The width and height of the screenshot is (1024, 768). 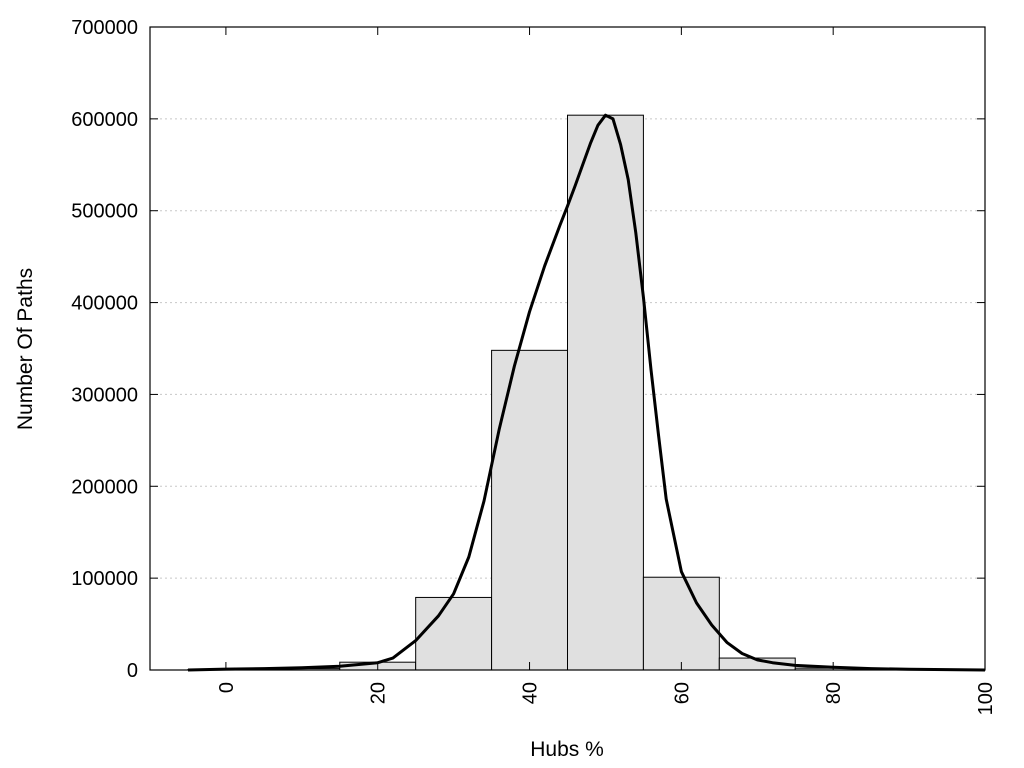 I want to click on y-axis-title: Number Of Paths, so click(x=25, y=349).